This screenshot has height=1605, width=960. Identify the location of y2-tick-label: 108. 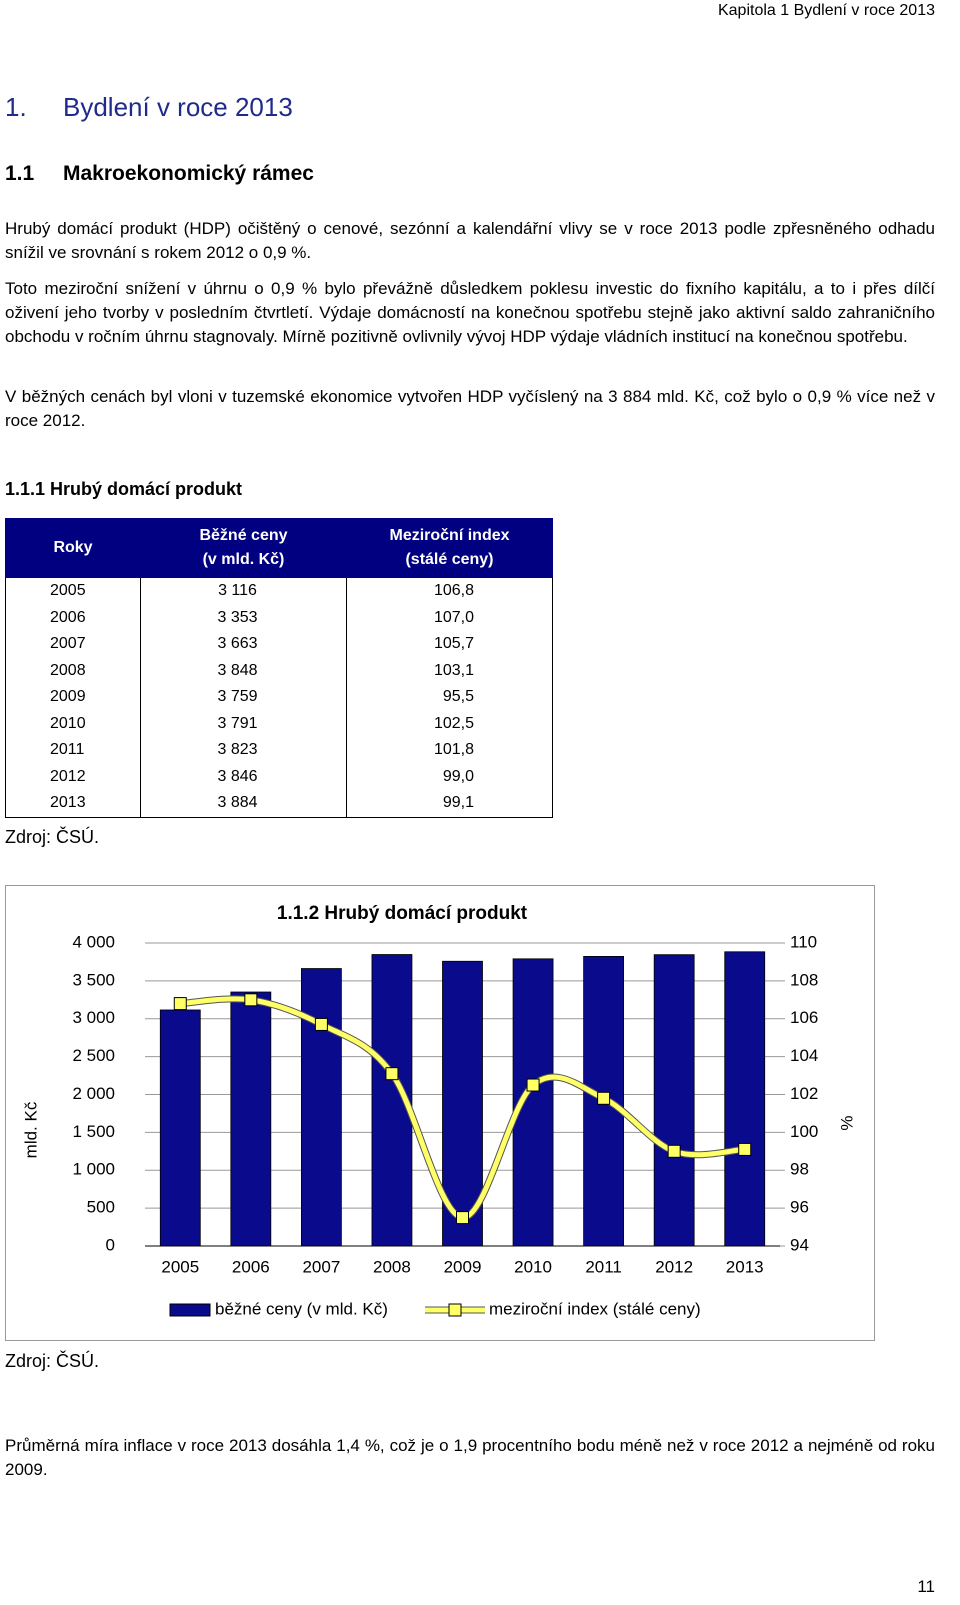
(804, 979).